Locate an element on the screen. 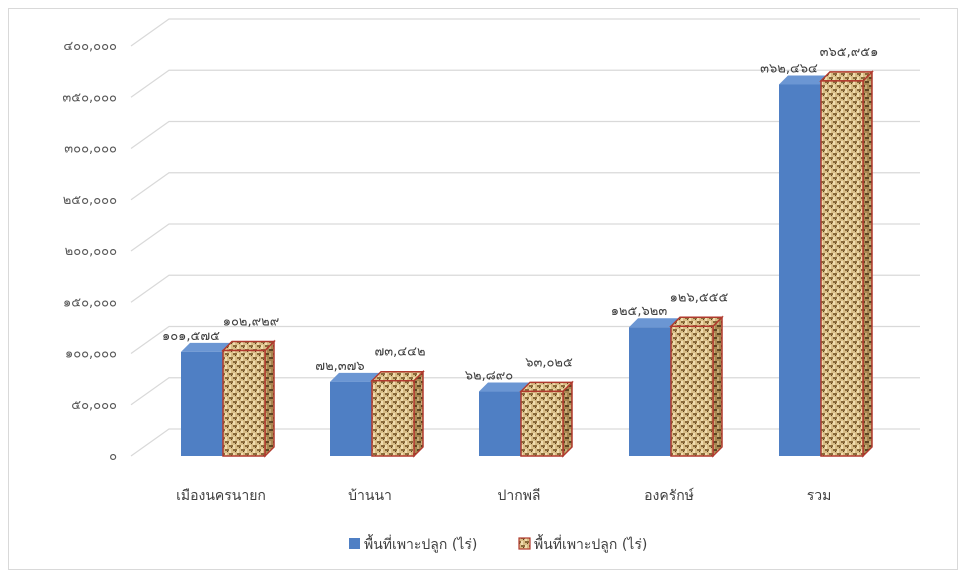  y-tick-label: ๓๐๐,๐๐๐ is located at coordinates (90, 149).